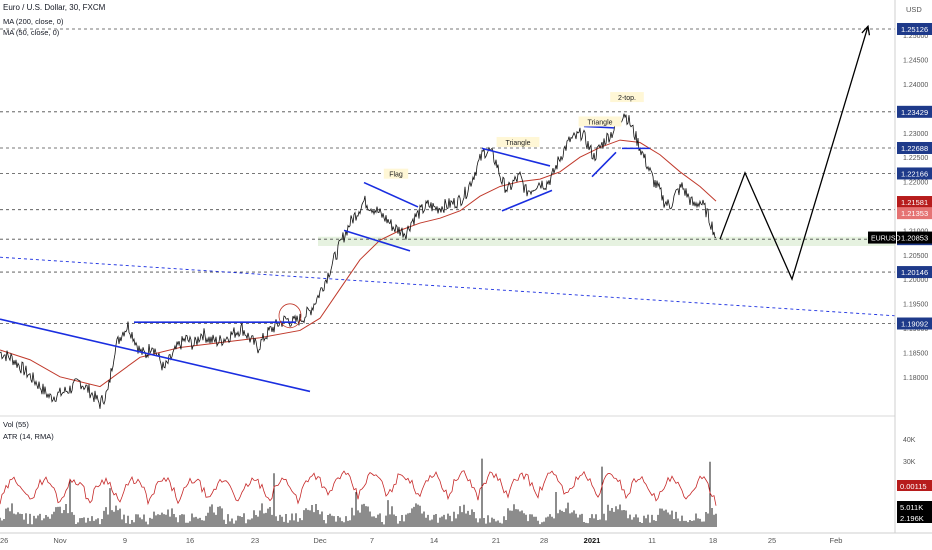 The height and width of the screenshot is (550, 932). I want to click on price-tick-label: 1.25000, so click(915, 36).